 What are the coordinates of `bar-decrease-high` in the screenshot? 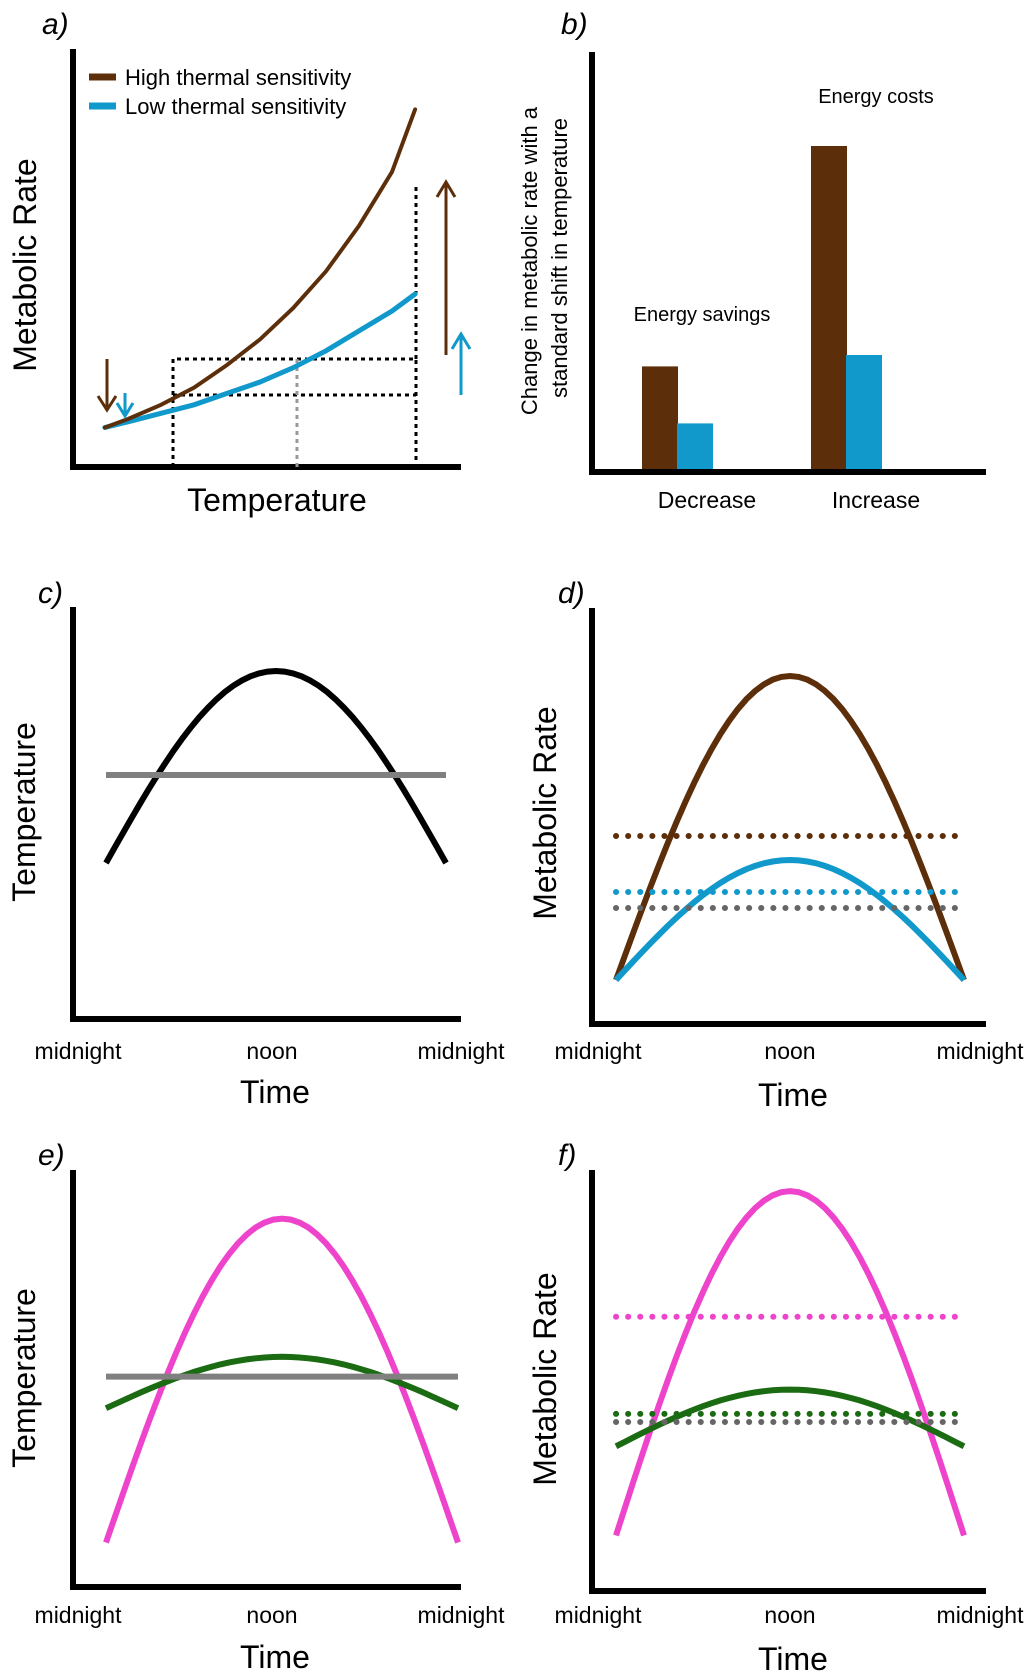 It's located at (660, 417).